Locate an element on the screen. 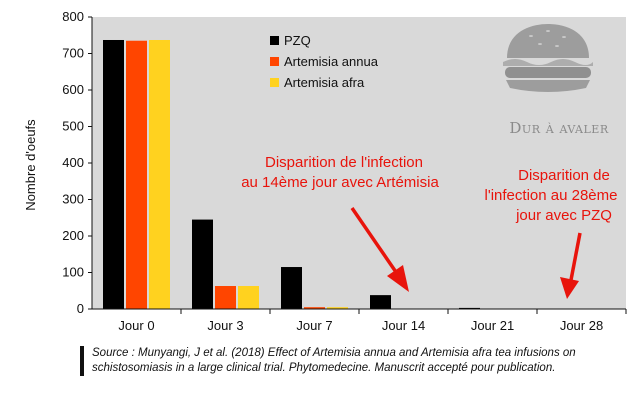 This screenshot has width=636, height=400. y-tick-label: 0 is located at coordinates (80, 308).